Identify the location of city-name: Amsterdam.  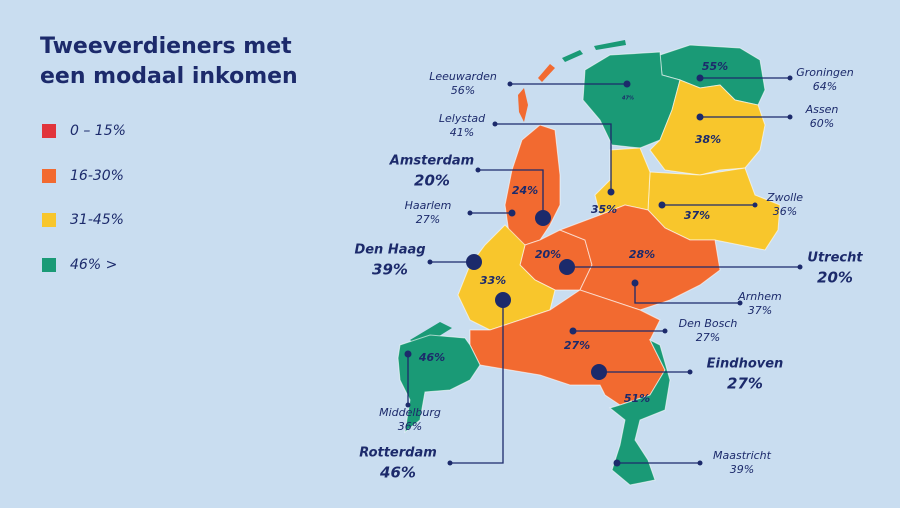
(431, 161).